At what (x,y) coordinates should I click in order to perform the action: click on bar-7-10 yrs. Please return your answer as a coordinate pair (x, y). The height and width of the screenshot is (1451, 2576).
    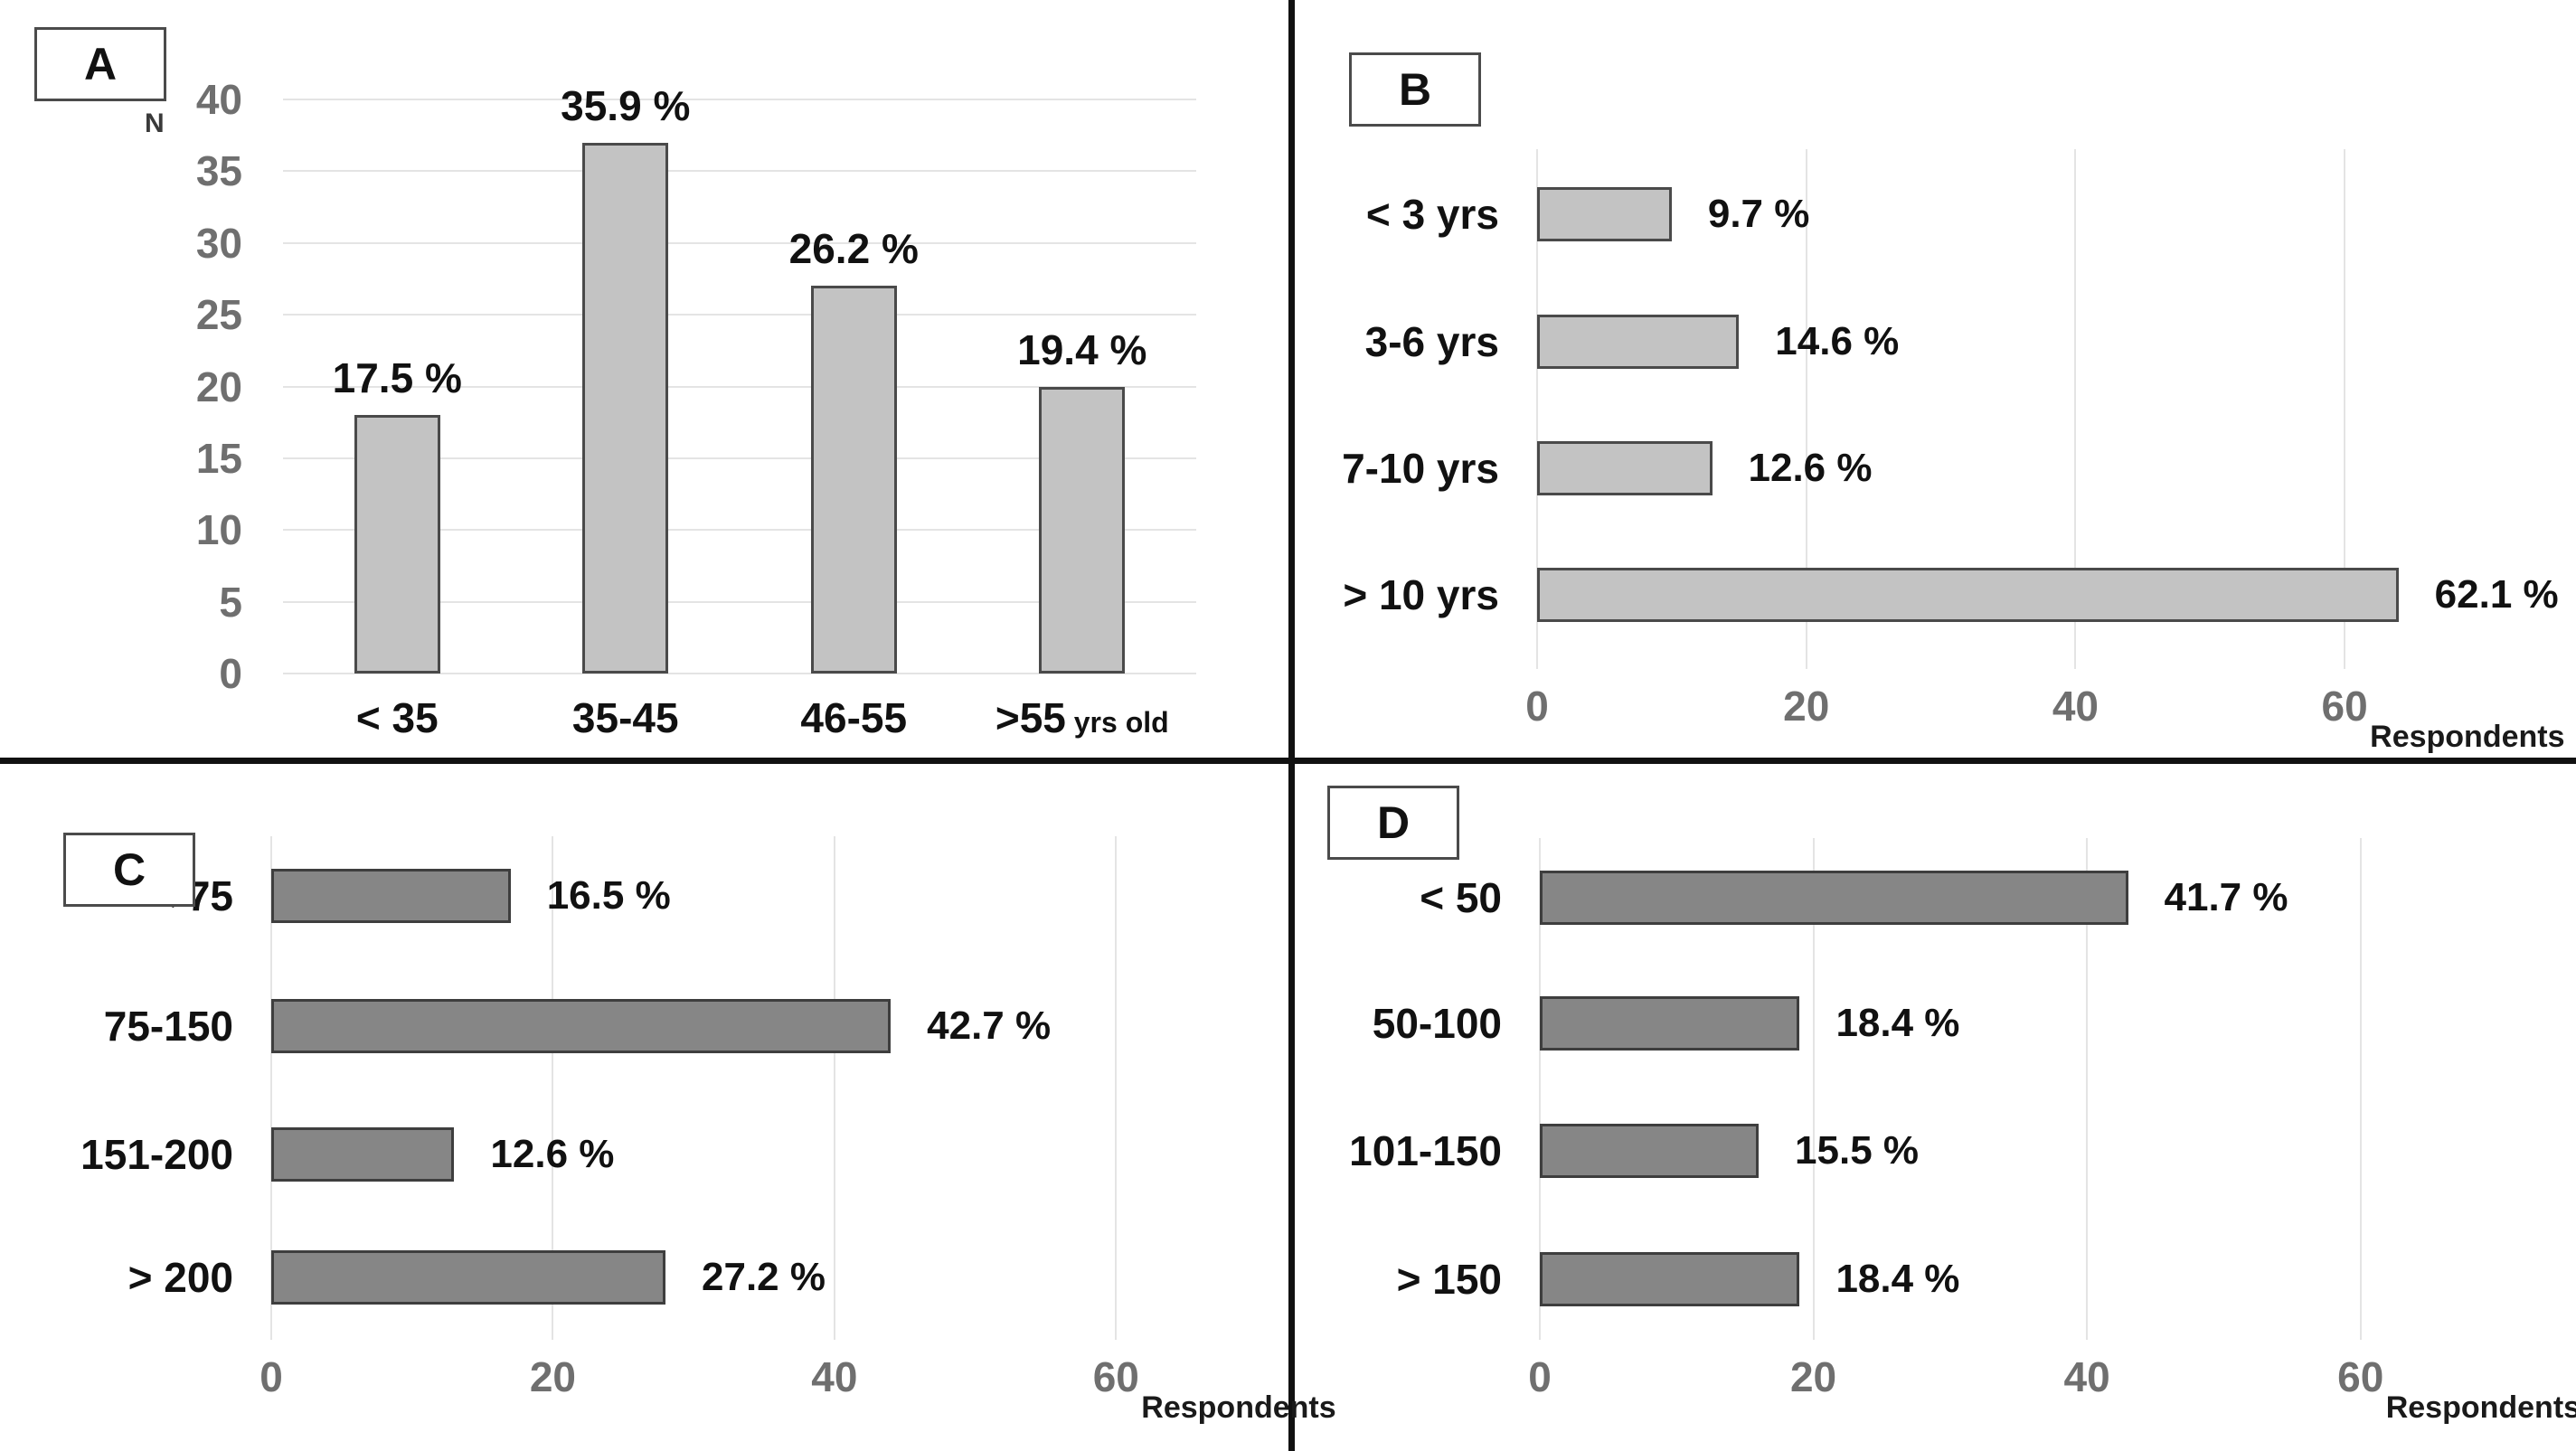
    Looking at the image, I should click on (1625, 468).